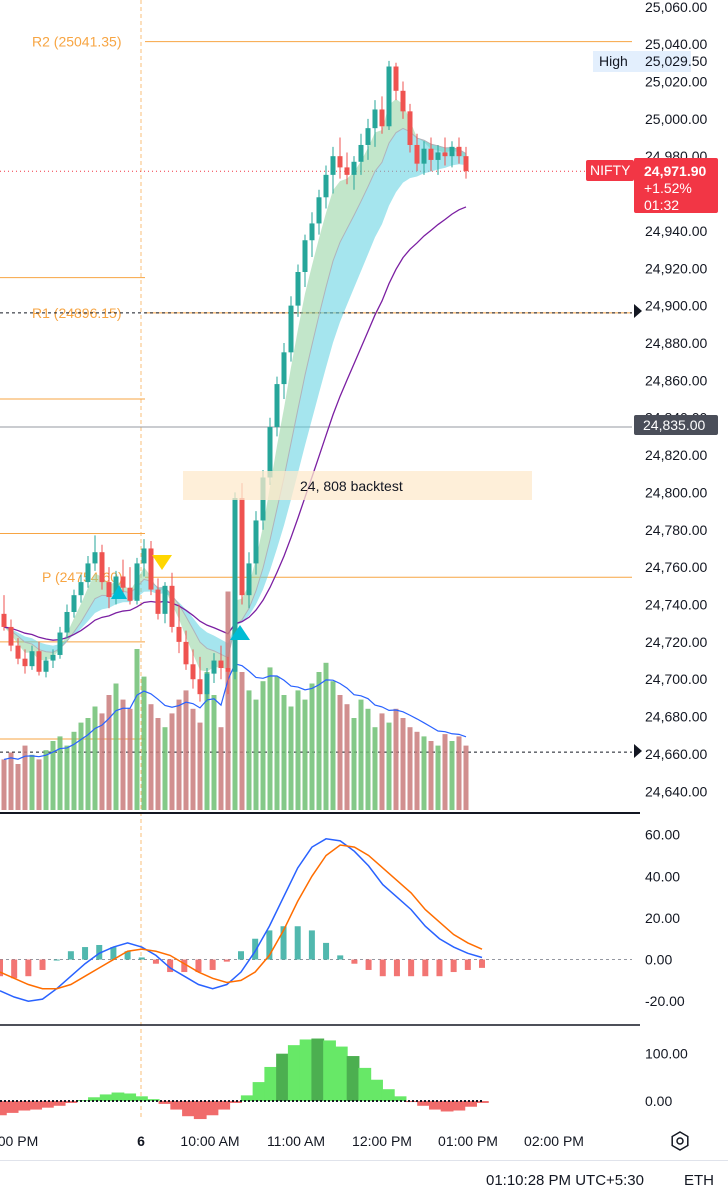 The image size is (728, 1200). I want to click on macd-pane, so click(316, 920).